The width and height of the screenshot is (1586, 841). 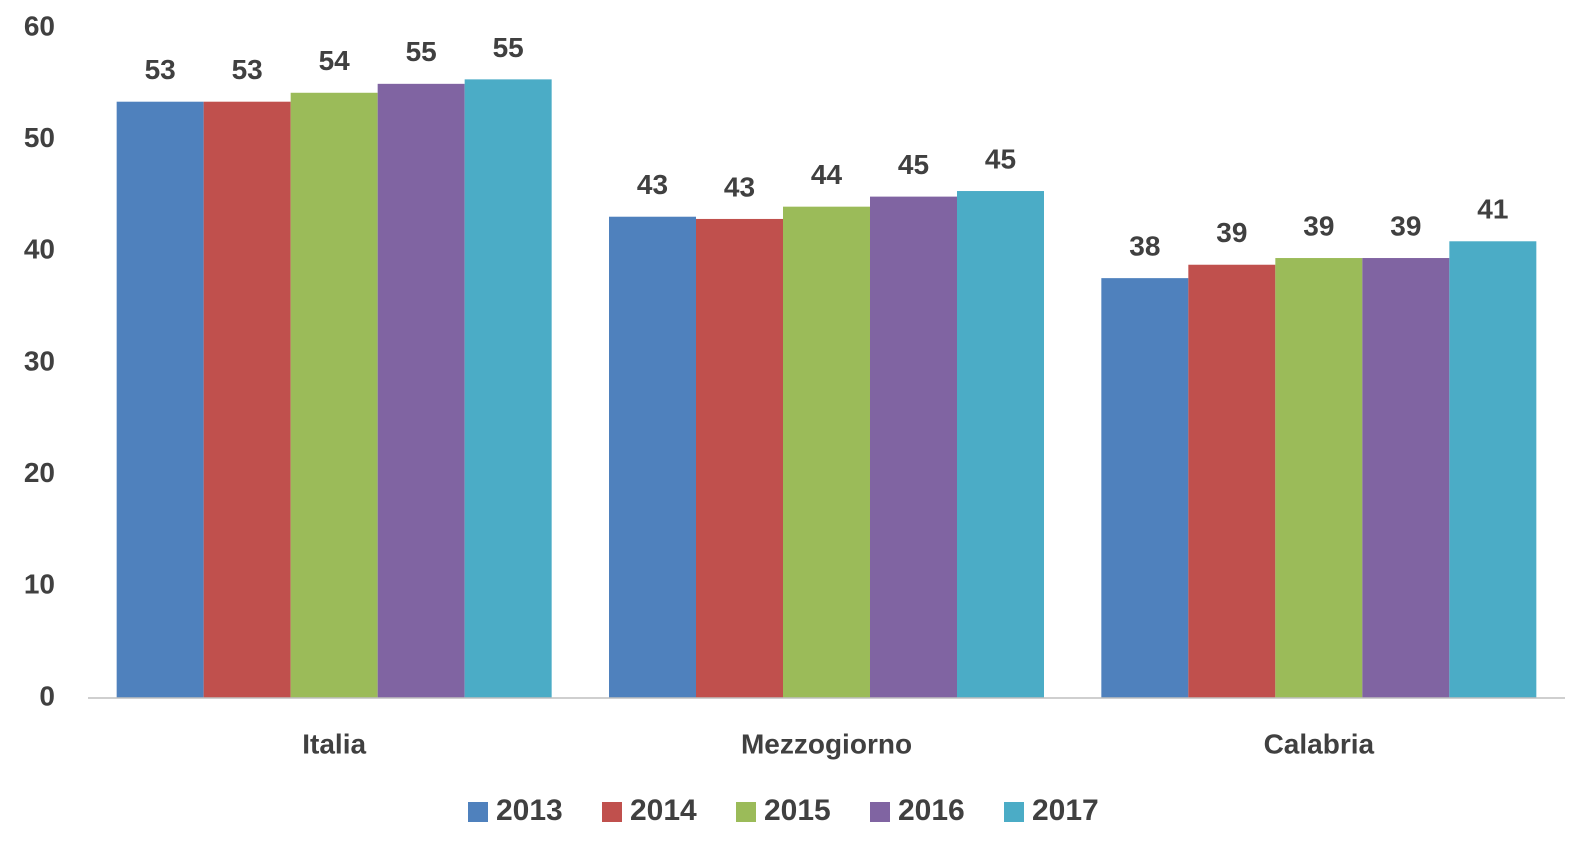 I want to click on y-tick-label: 50, so click(x=39, y=137).